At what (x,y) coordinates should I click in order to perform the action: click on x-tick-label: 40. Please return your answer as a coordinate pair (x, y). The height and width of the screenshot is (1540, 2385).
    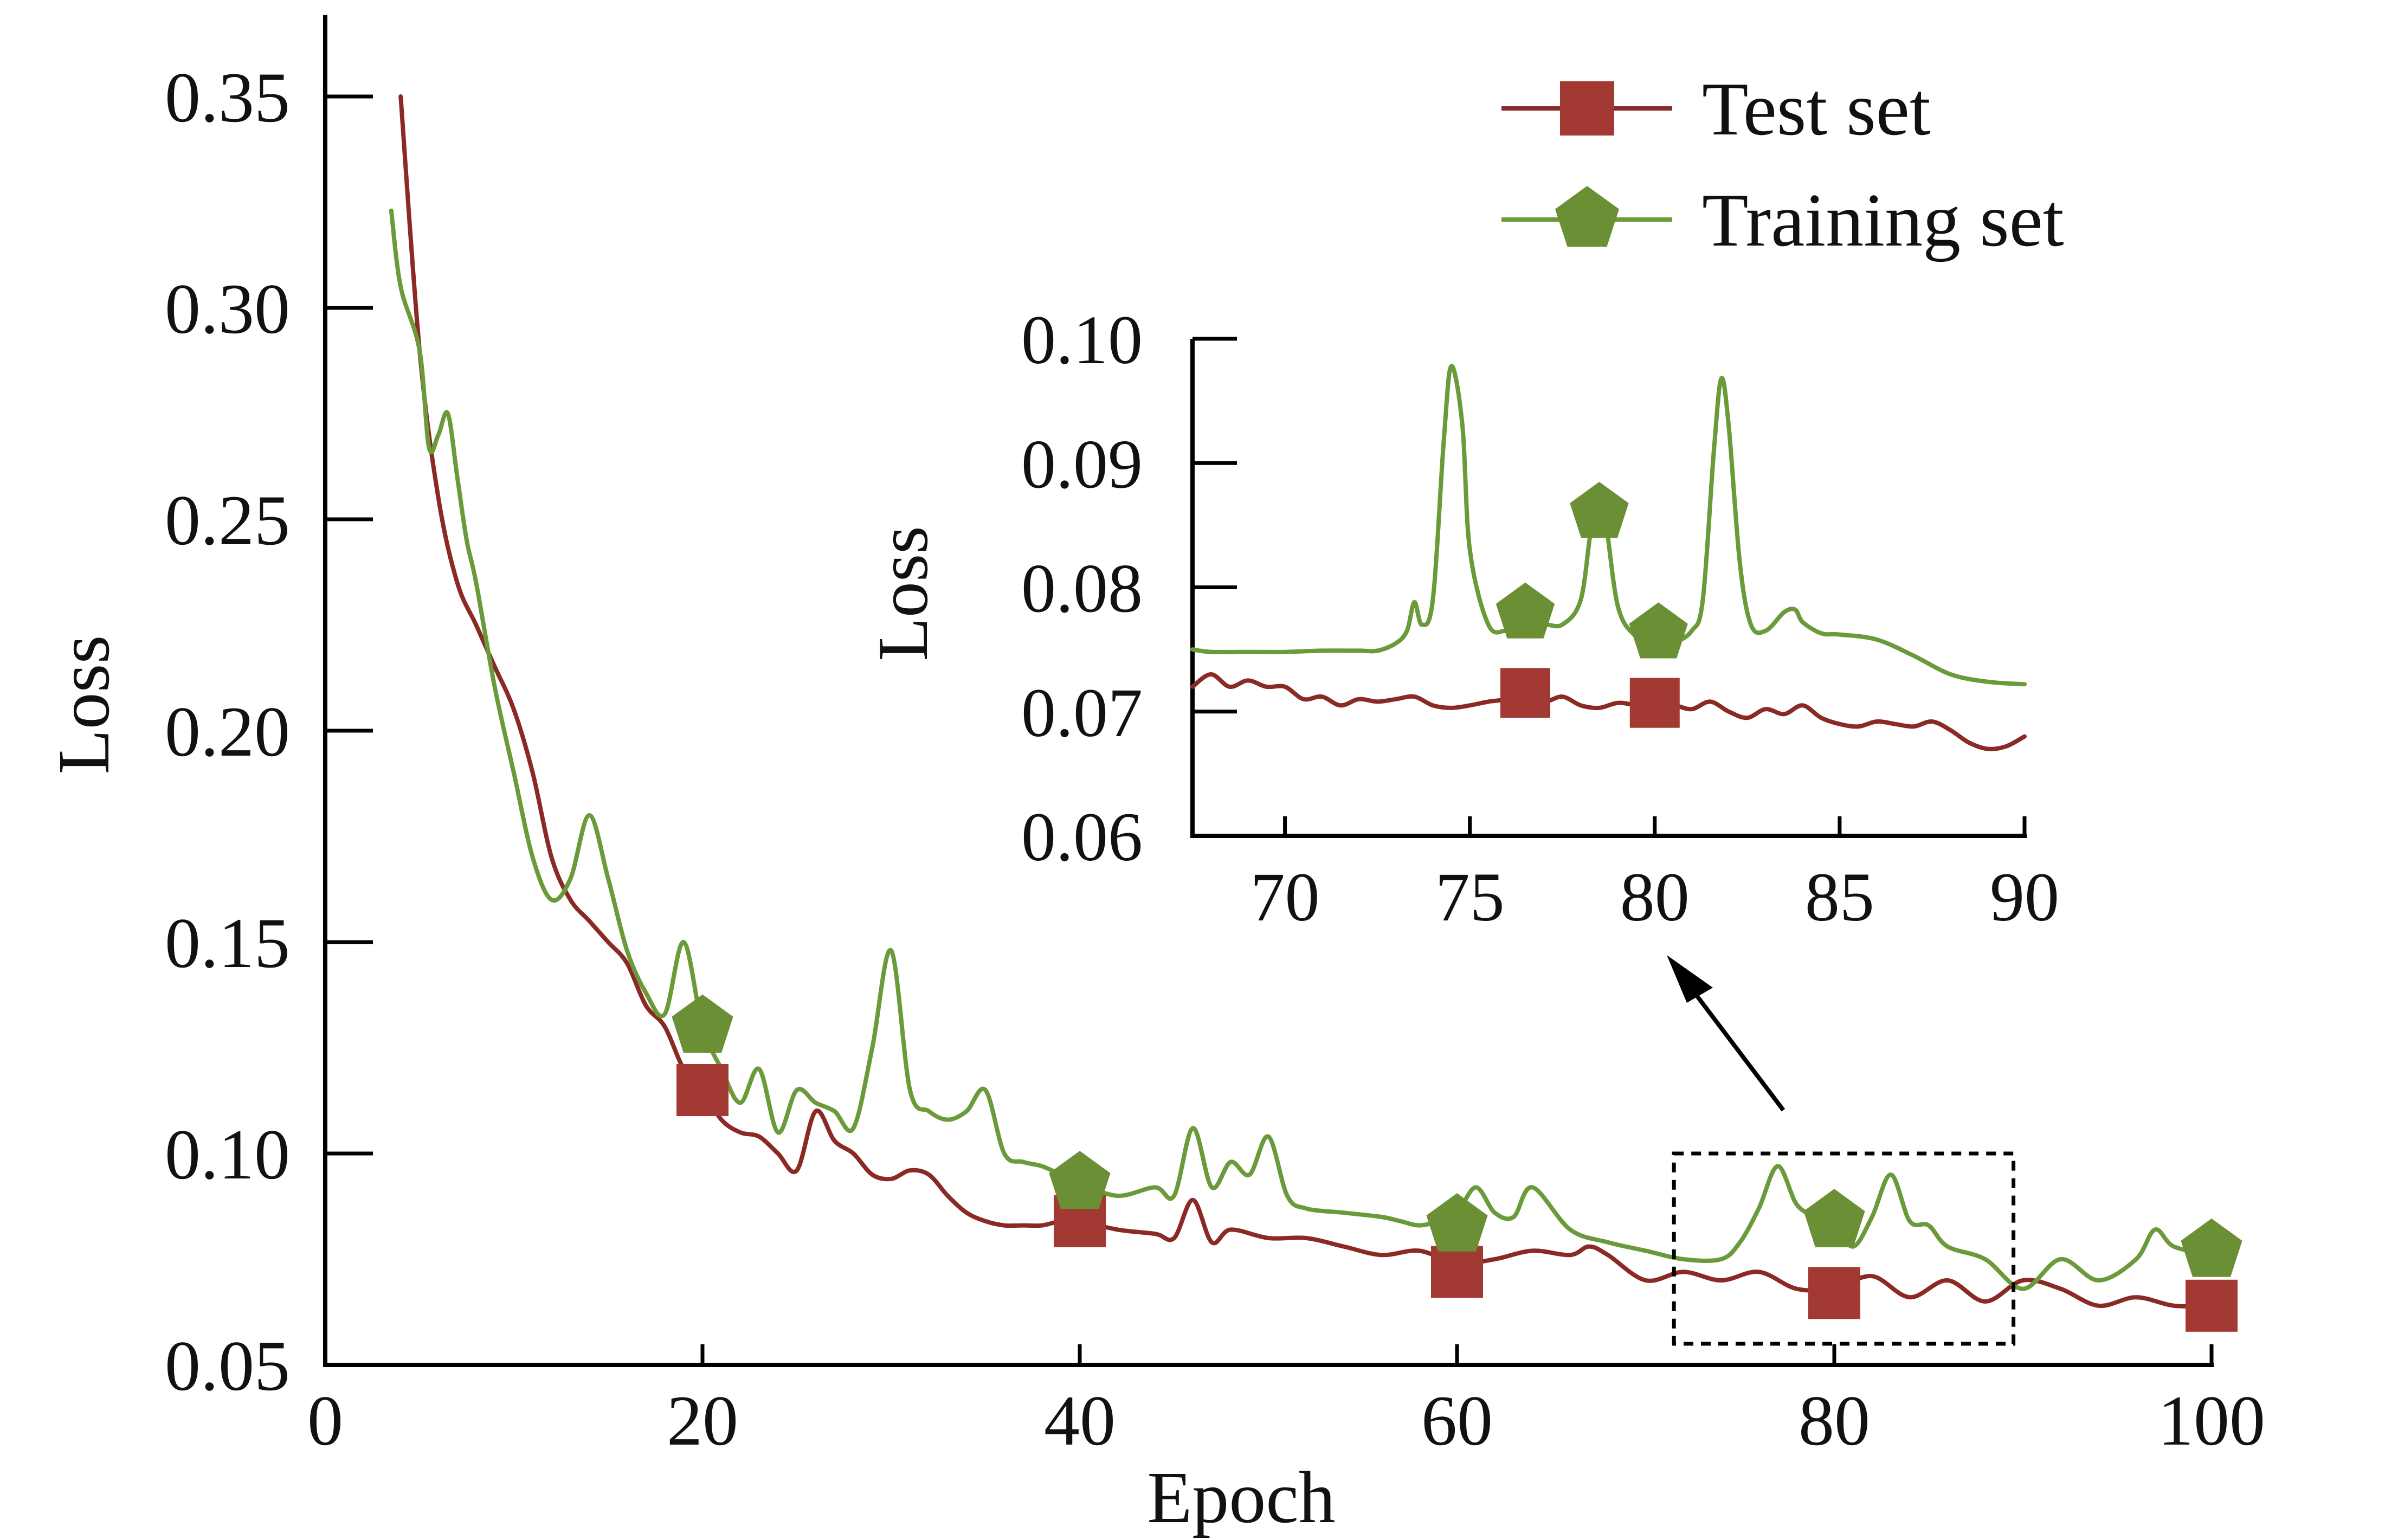
    Looking at the image, I should click on (1080, 1420).